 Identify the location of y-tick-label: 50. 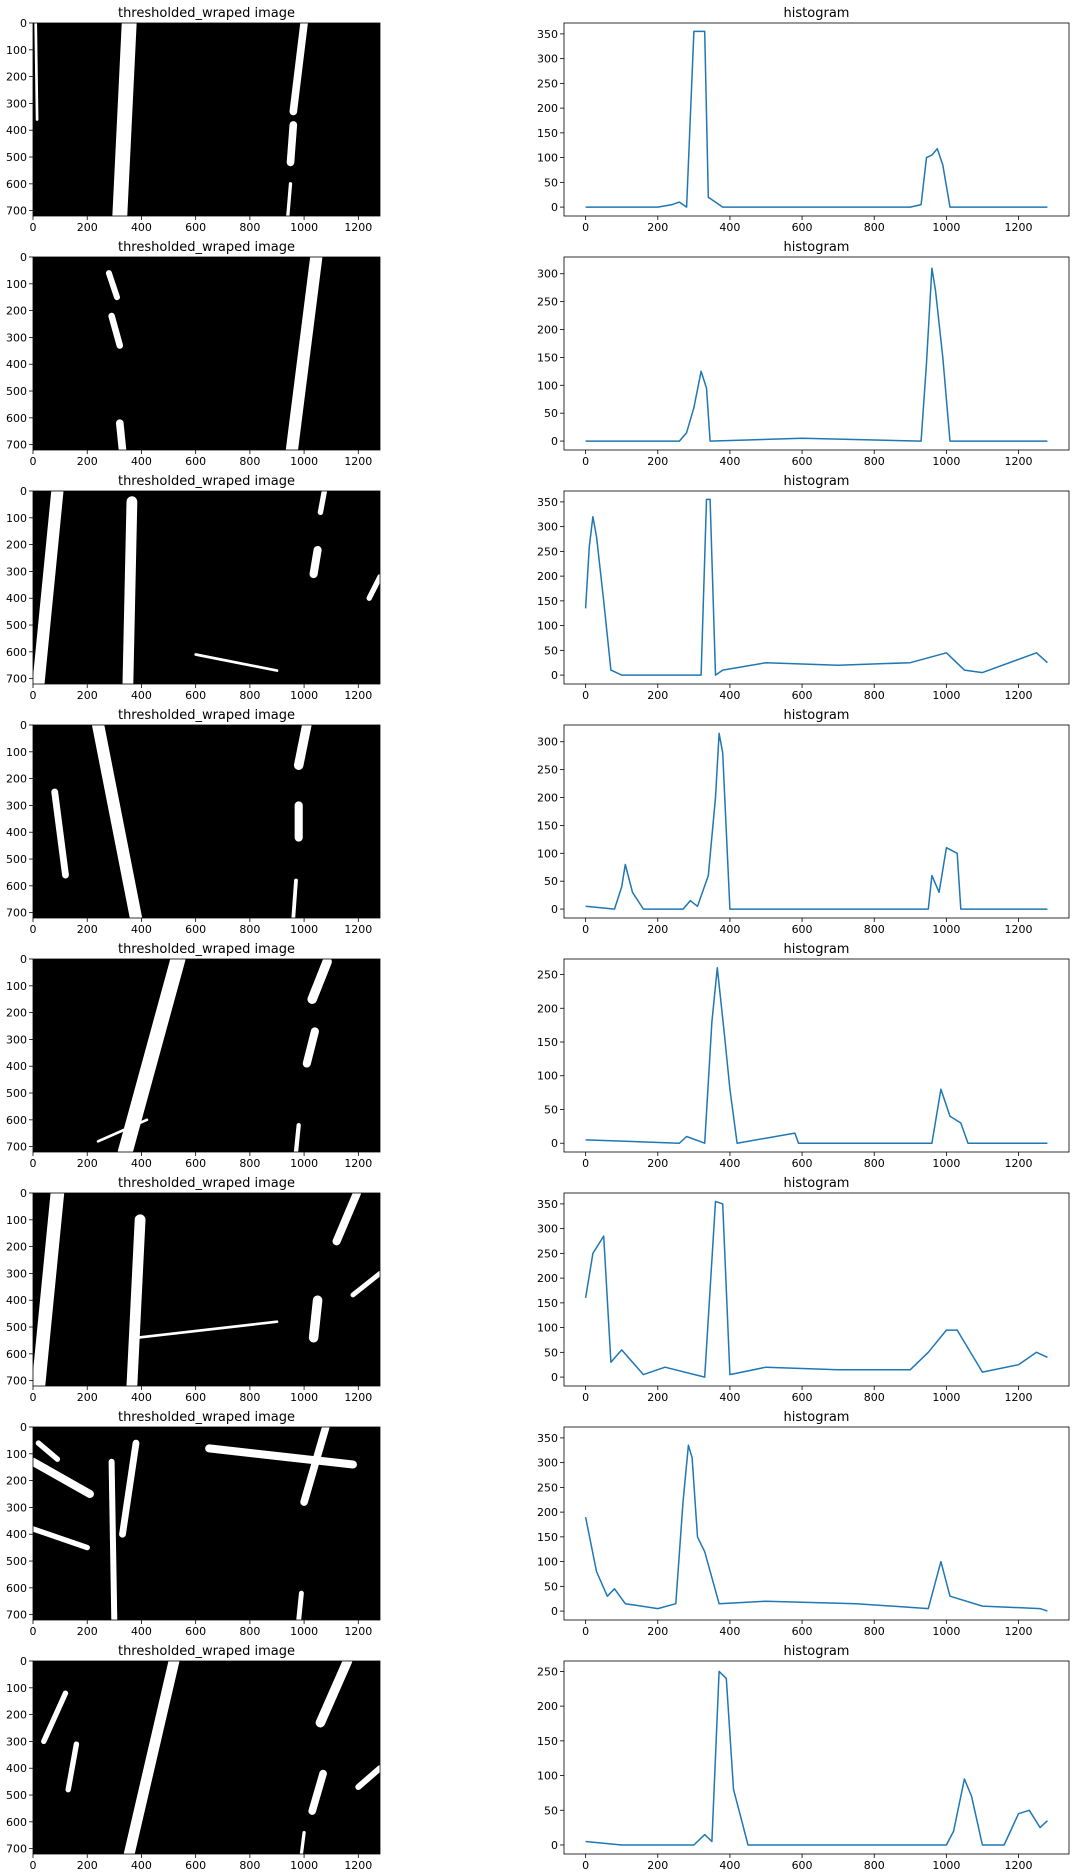
(551, 881).